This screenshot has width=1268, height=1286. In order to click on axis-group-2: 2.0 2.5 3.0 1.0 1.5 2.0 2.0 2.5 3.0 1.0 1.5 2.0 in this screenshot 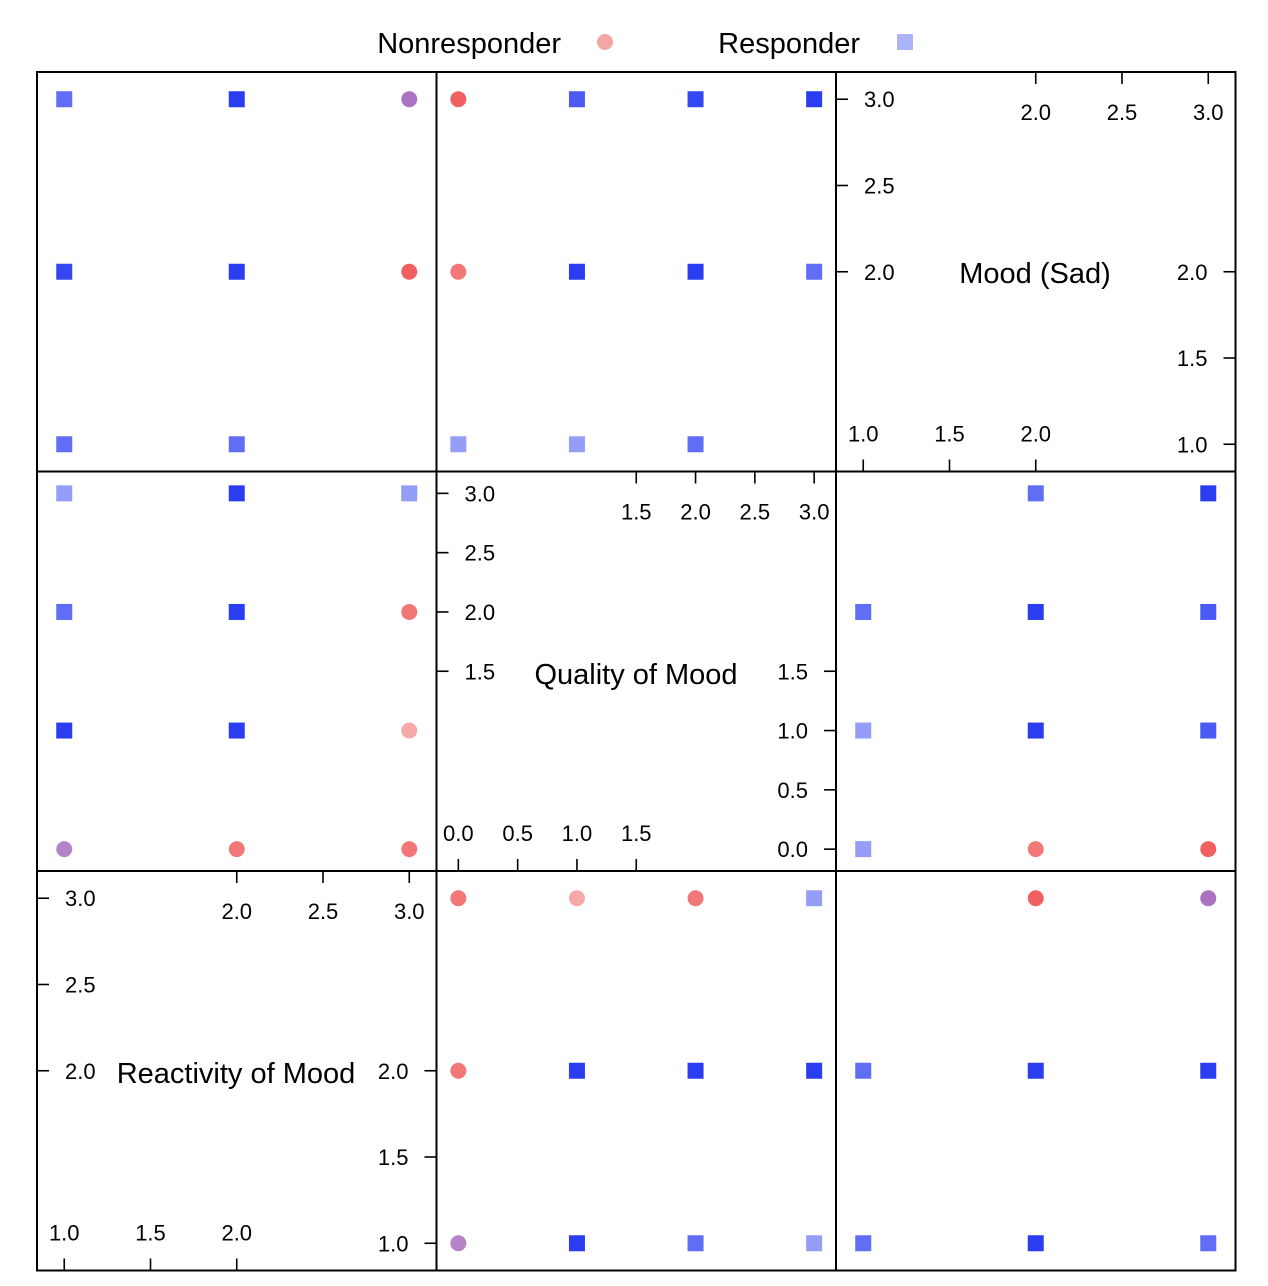, I will do `click(1036, 272)`.